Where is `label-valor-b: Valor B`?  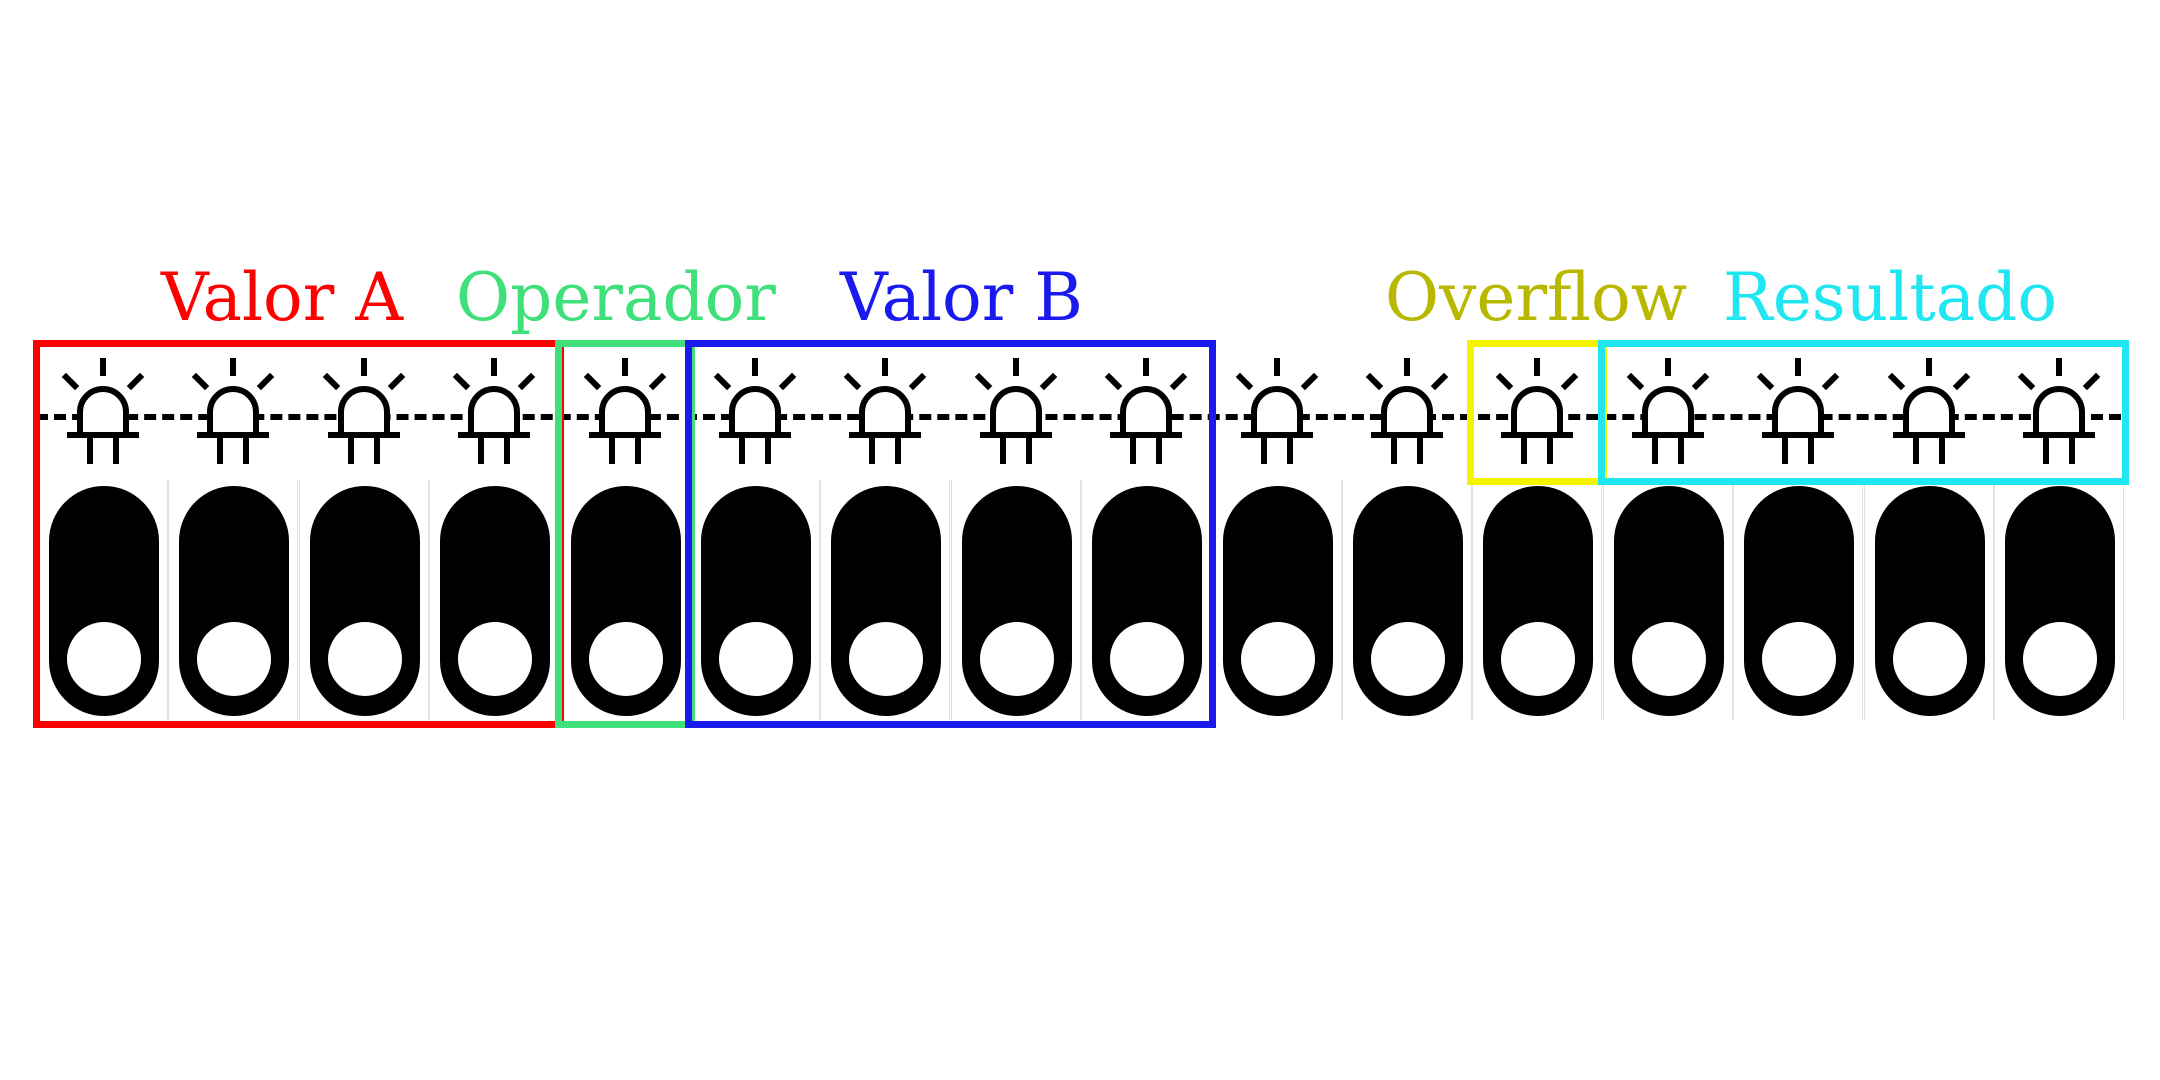 label-valor-b: Valor B is located at coordinates (961, 297).